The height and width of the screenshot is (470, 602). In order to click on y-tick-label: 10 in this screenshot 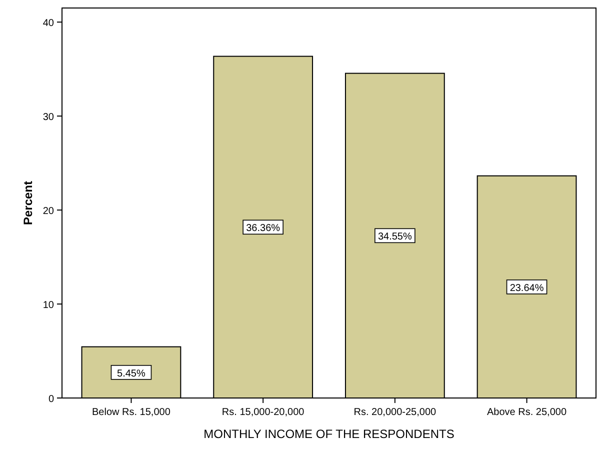, I will do `click(48, 306)`.